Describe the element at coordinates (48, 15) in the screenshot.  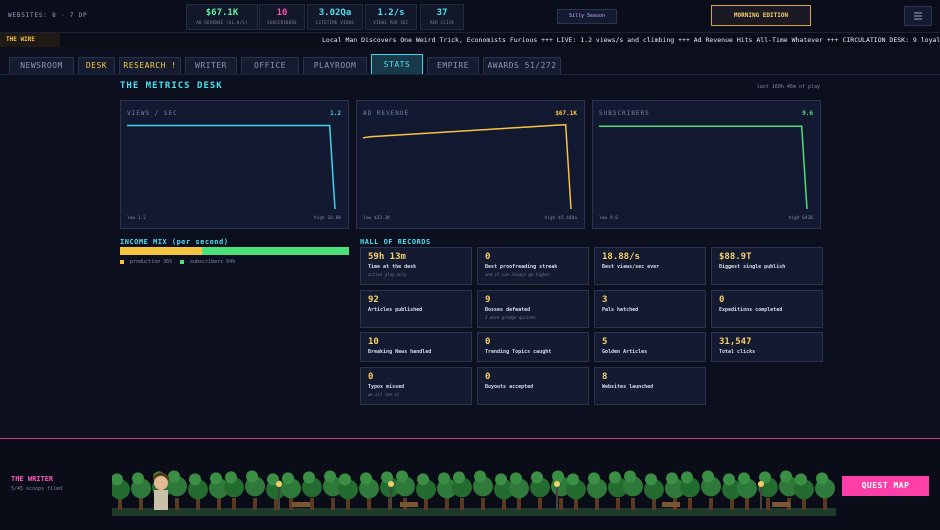
I see `websites: WEBSITES: 8 · 7 DP` at that location.